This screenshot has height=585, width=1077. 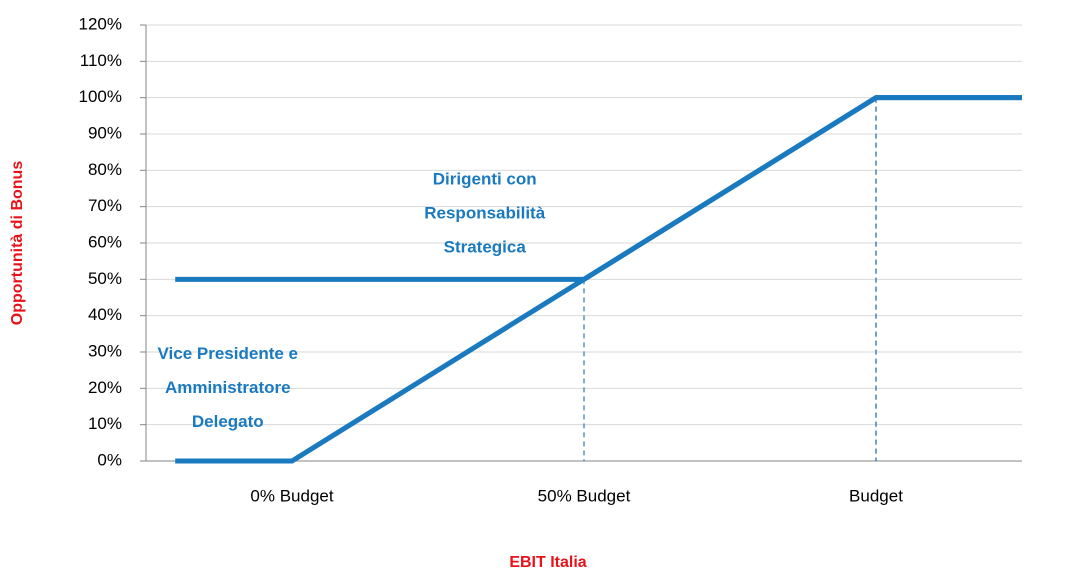 I want to click on y-tick-label: 70%, so click(x=105, y=205).